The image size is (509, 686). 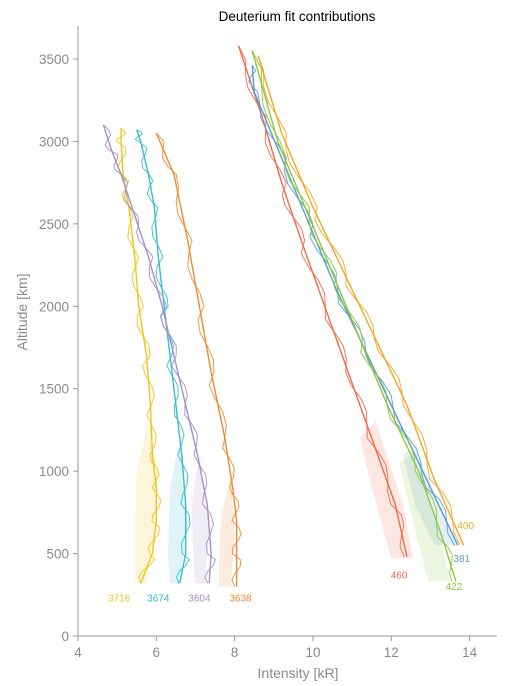 What do you see at coordinates (119, 598) in the screenshot?
I see `series-label-3716: 3716` at bounding box center [119, 598].